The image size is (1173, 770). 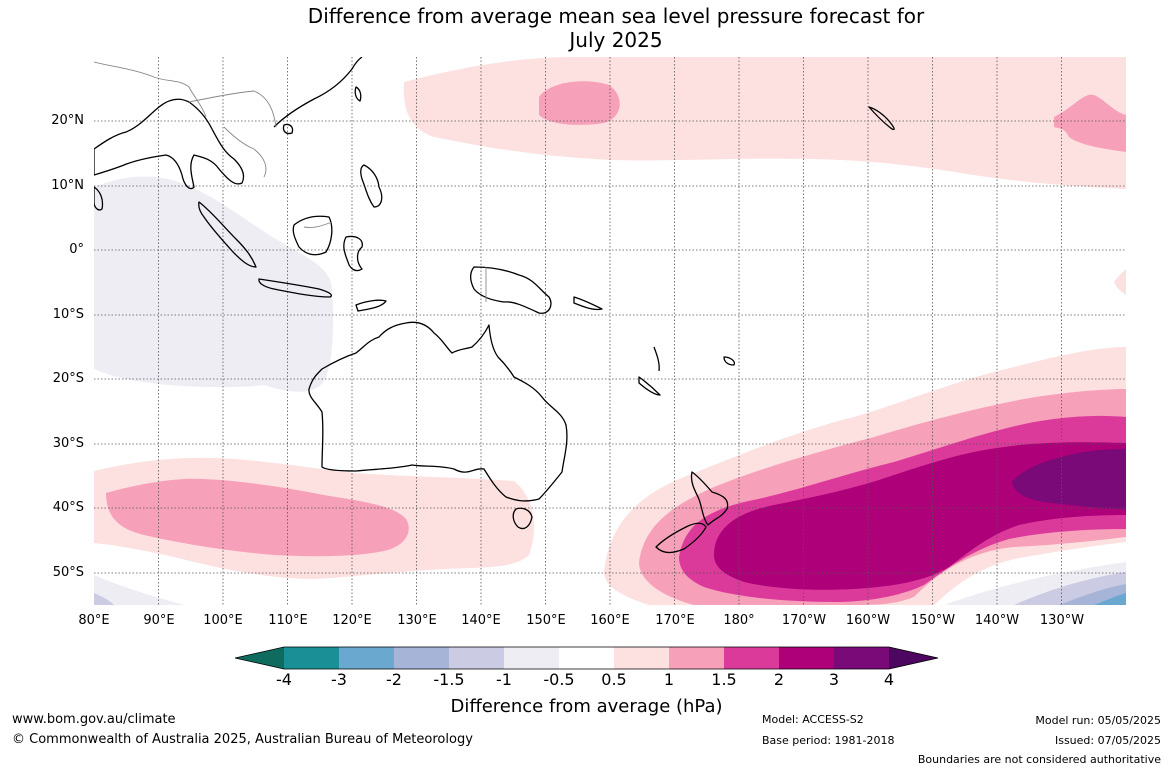 I want to click on lon-label-100e: 100°E, so click(x=223, y=620).